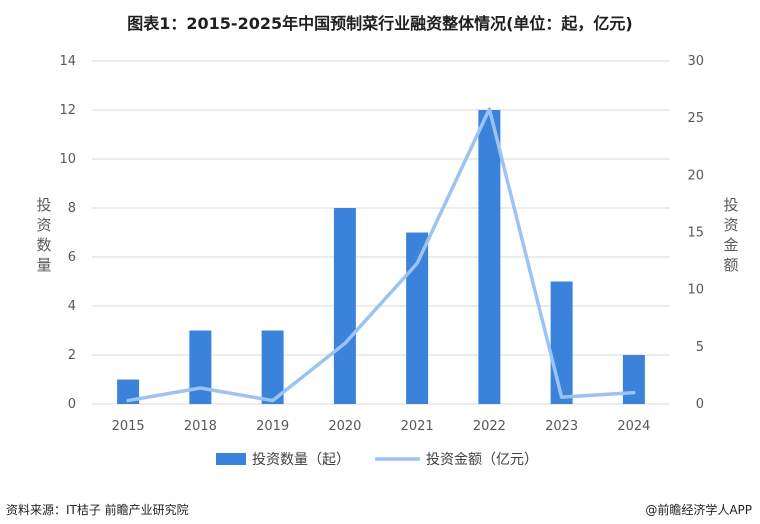 The height and width of the screenshot is (524, 760). What do you see at coordinates (344, 306) in the screenshot?
I see `bar-2020` at bounding box center [344, 306].